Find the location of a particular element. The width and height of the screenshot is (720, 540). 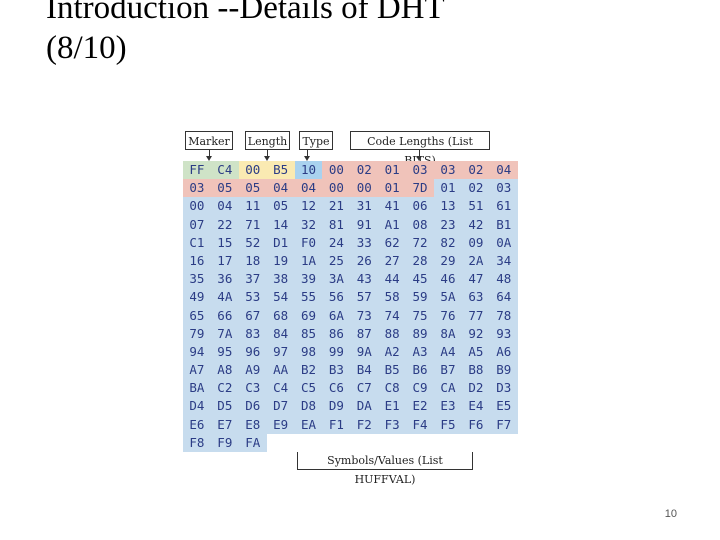

hex-byte: 94 is located at coordinates (197, 352).